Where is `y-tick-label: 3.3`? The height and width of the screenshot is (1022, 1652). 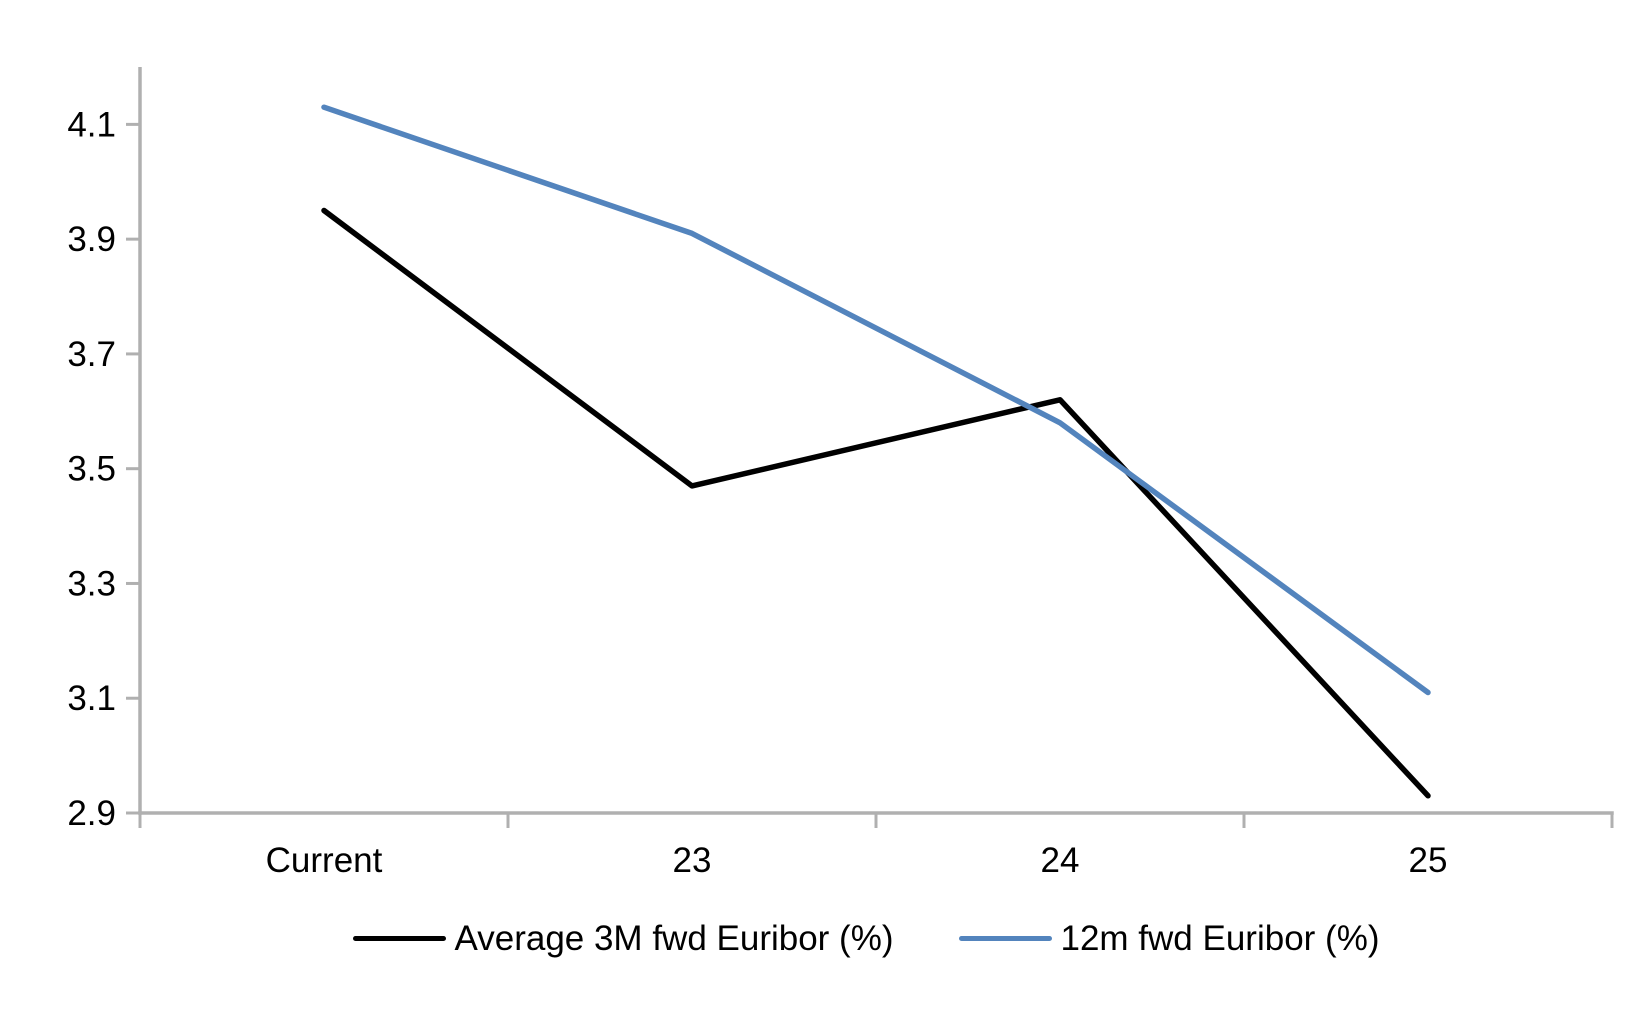 y-tick-label: 3.3 is located at coordinates (91, 583).